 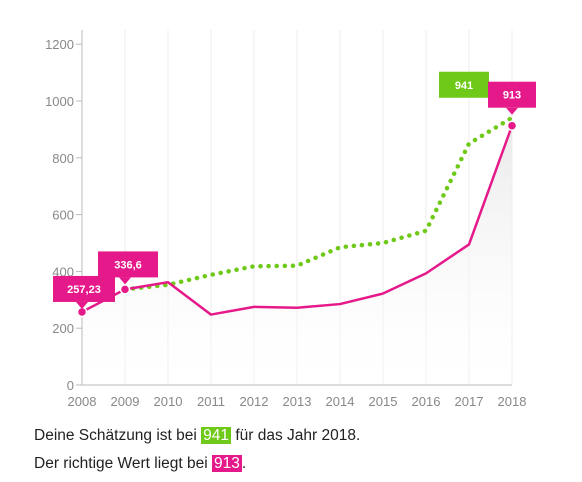 I want to click on actual-2018-data-label: 913, so click(x=512, y=96).